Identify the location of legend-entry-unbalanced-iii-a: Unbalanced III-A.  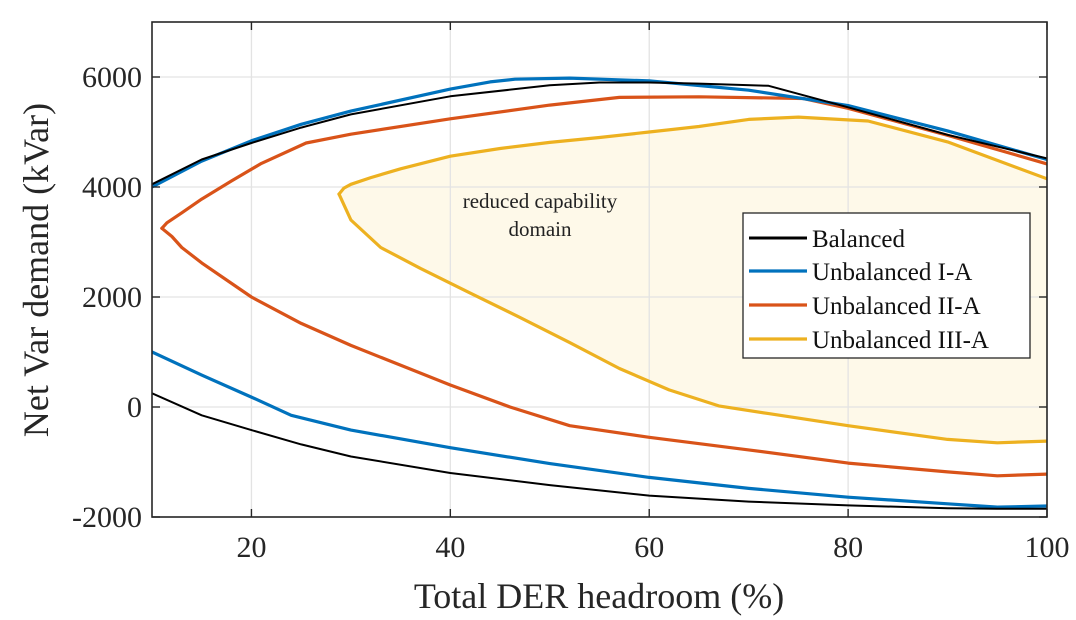
(869, 340).